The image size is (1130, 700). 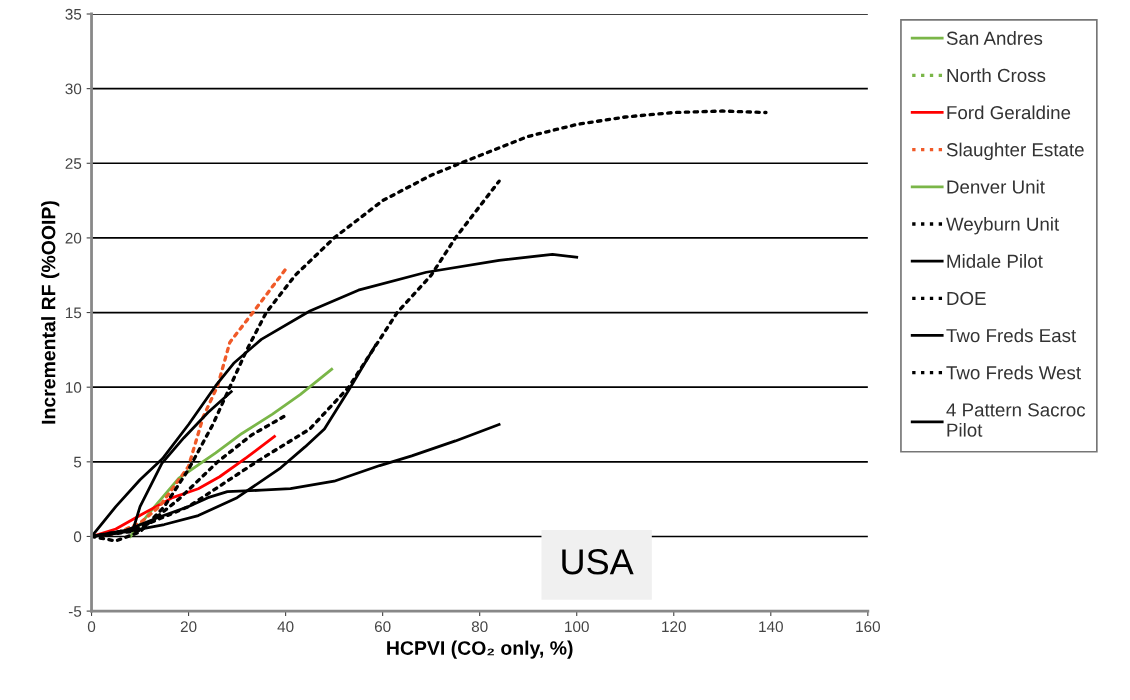 What do you see at coordinates (1011, 335) in the screenshot?
I see `legend-label: Two Freds East` at bounding box center [1011, 335].